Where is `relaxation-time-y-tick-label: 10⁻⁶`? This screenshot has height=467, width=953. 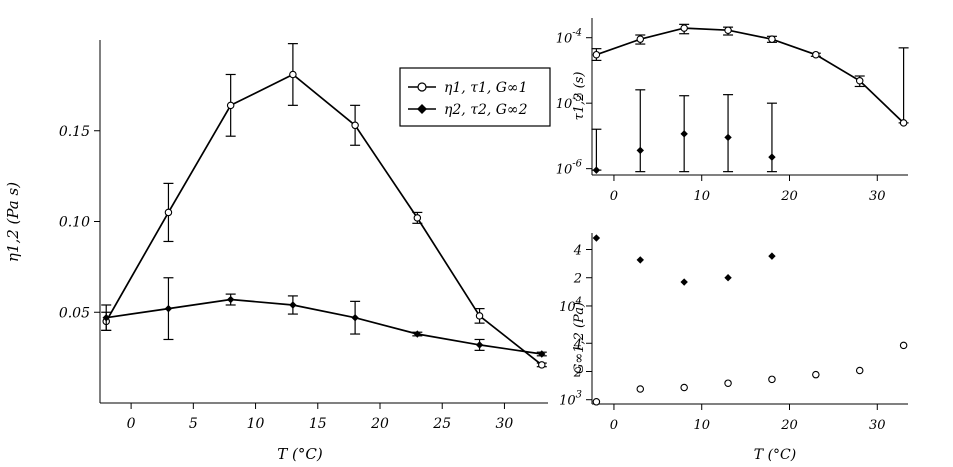 relaxation-time-y-tick-label: 10⁻⁶ is located at coordinates (569, 168).